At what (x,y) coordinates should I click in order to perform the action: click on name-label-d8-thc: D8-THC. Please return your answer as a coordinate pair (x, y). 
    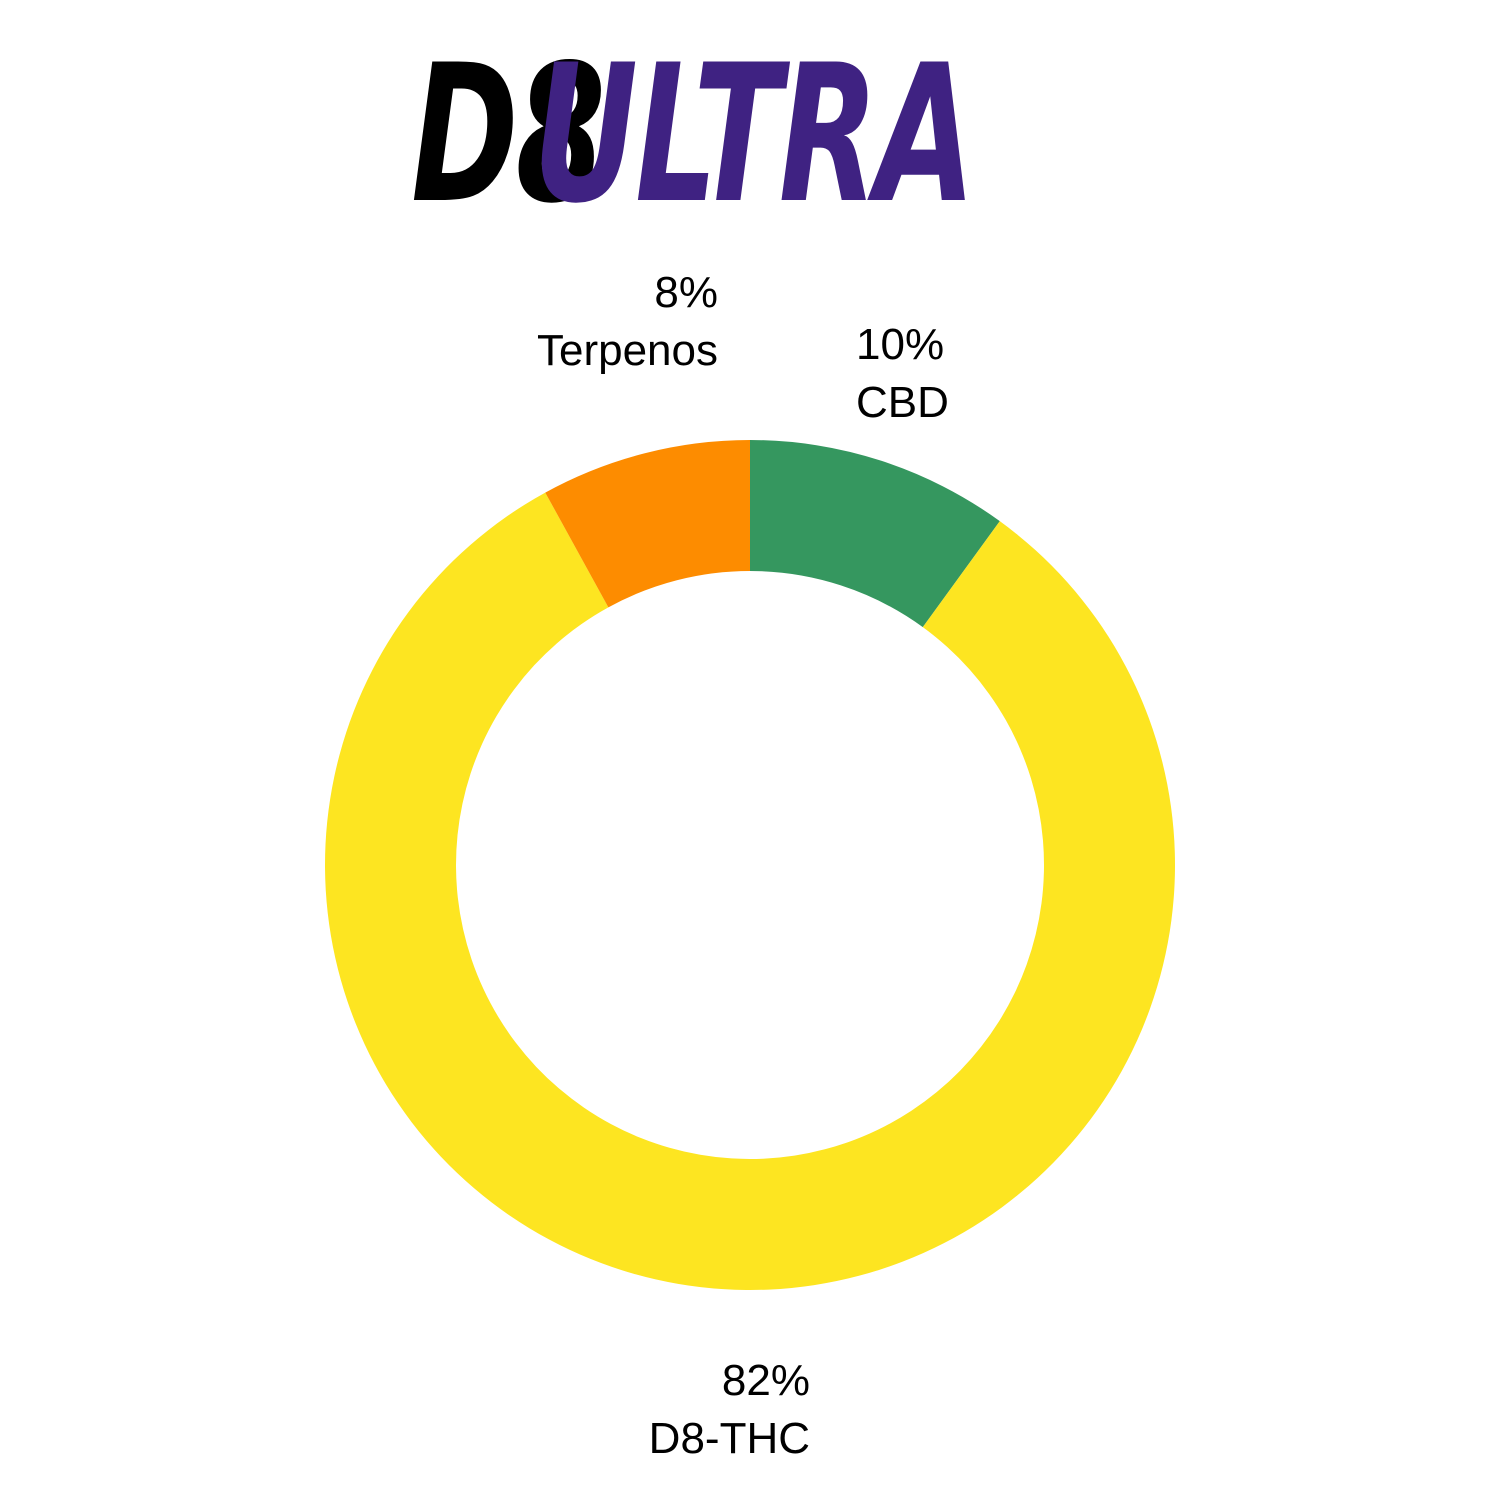
    Looking at the image, I should click on (729, 1438).